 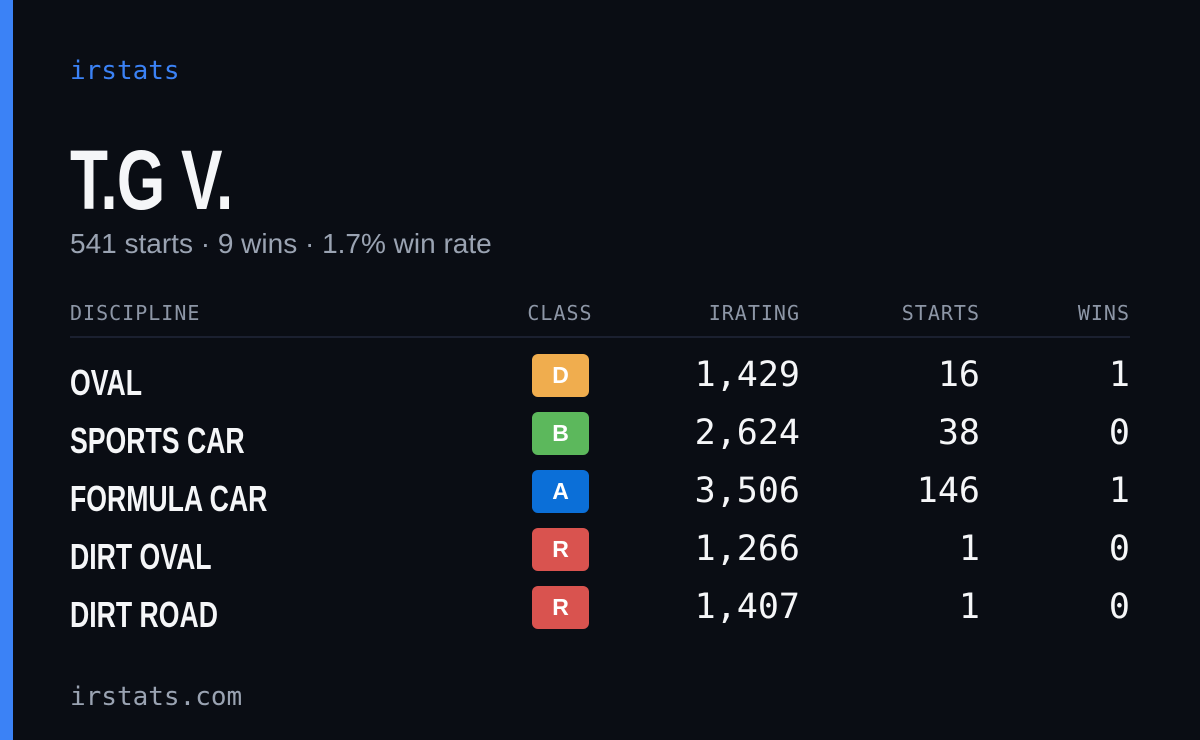 What do you see at coordinates (747, 607) in the screenshot?
I see `irating: 1,407` at bounding box center [747, 607].